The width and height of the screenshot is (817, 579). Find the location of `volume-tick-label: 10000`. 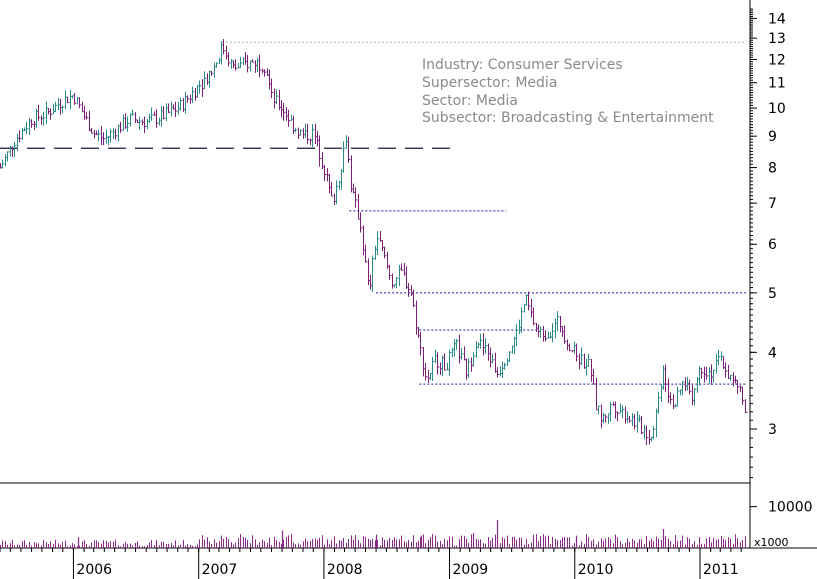

volume-tick-label: 10000 is located at coordinates (790, 508).